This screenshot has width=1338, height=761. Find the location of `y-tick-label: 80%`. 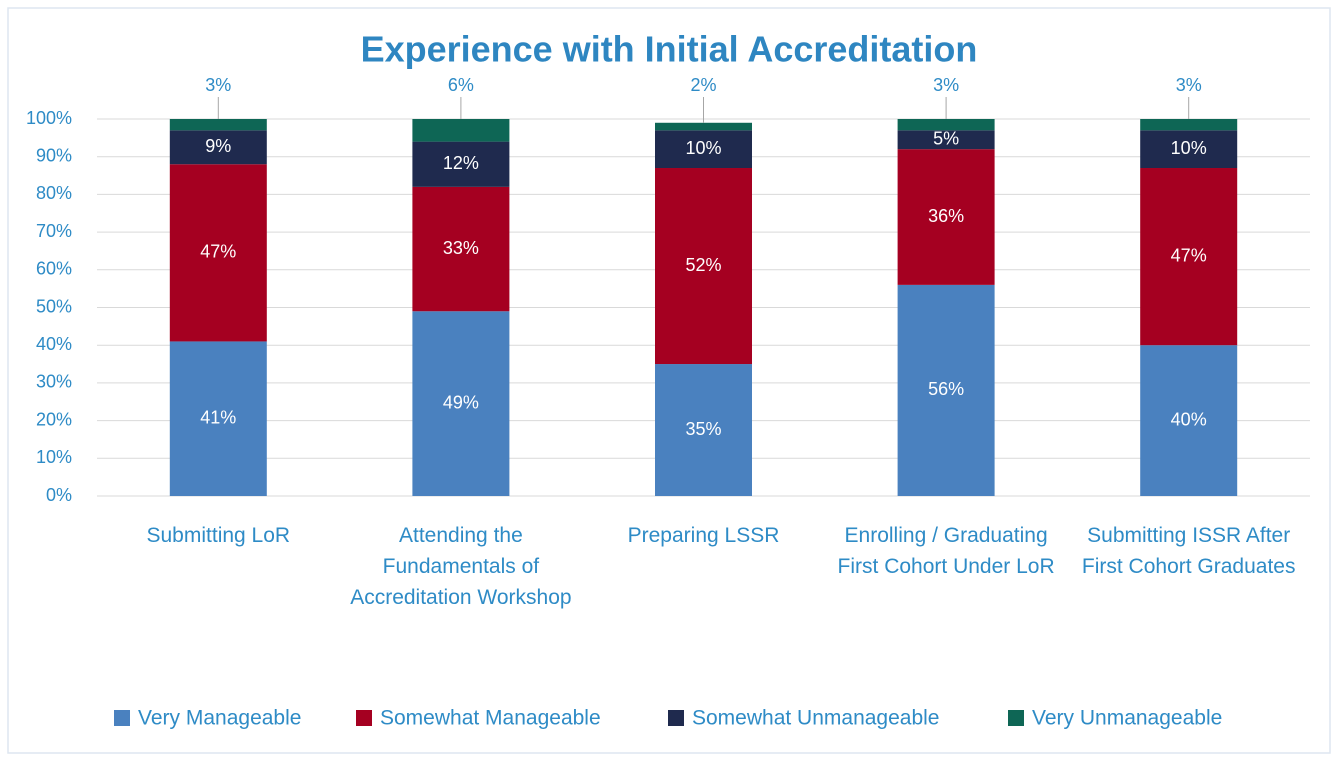

y-tick-label: 80% is located at coordinates (54, 193).